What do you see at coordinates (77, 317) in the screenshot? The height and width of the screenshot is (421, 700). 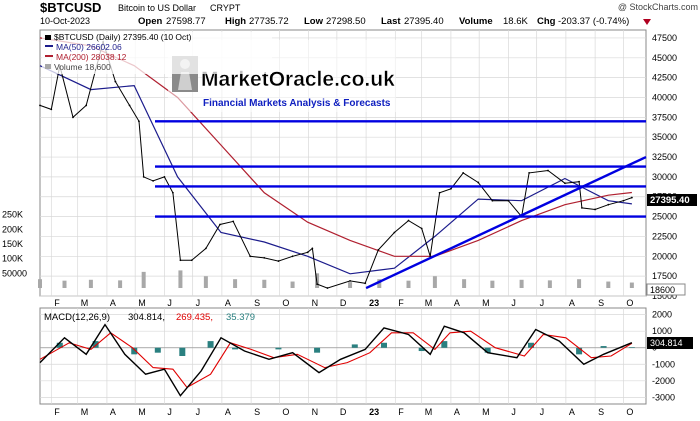 I see `macd-legend-label: MACD(12,26,9)` at bounding box center [77, 317].